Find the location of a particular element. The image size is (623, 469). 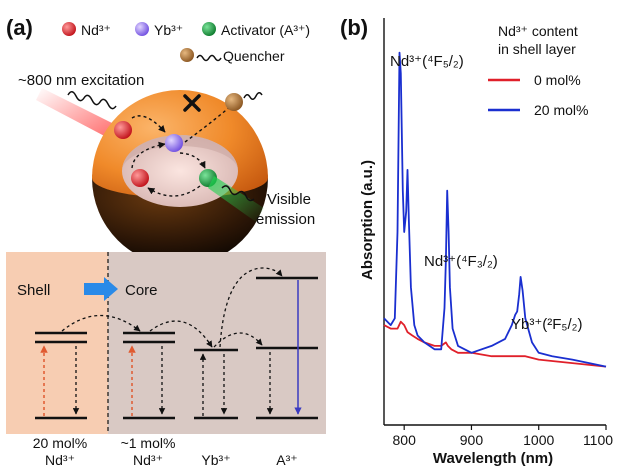

nd-ion-shell is located at coordinates (123, 130).